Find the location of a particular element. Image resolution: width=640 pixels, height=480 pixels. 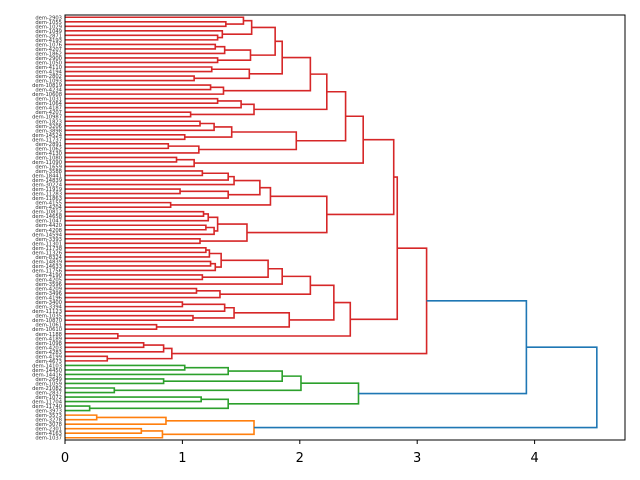

leaf-label: dem-4189 is located at coordinates (48, 339).